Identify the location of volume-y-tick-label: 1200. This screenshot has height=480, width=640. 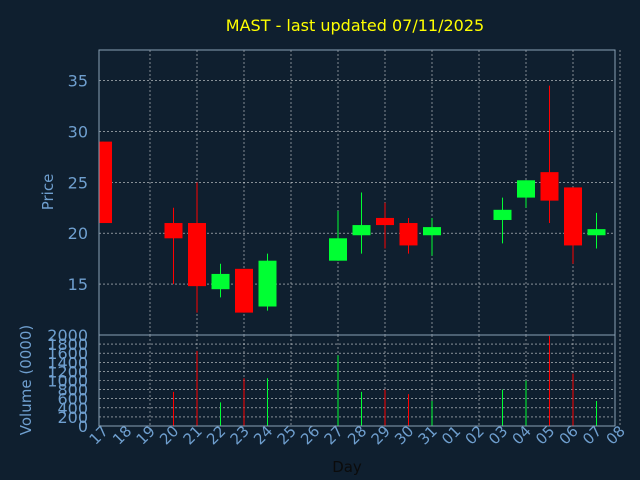
(67, 371).